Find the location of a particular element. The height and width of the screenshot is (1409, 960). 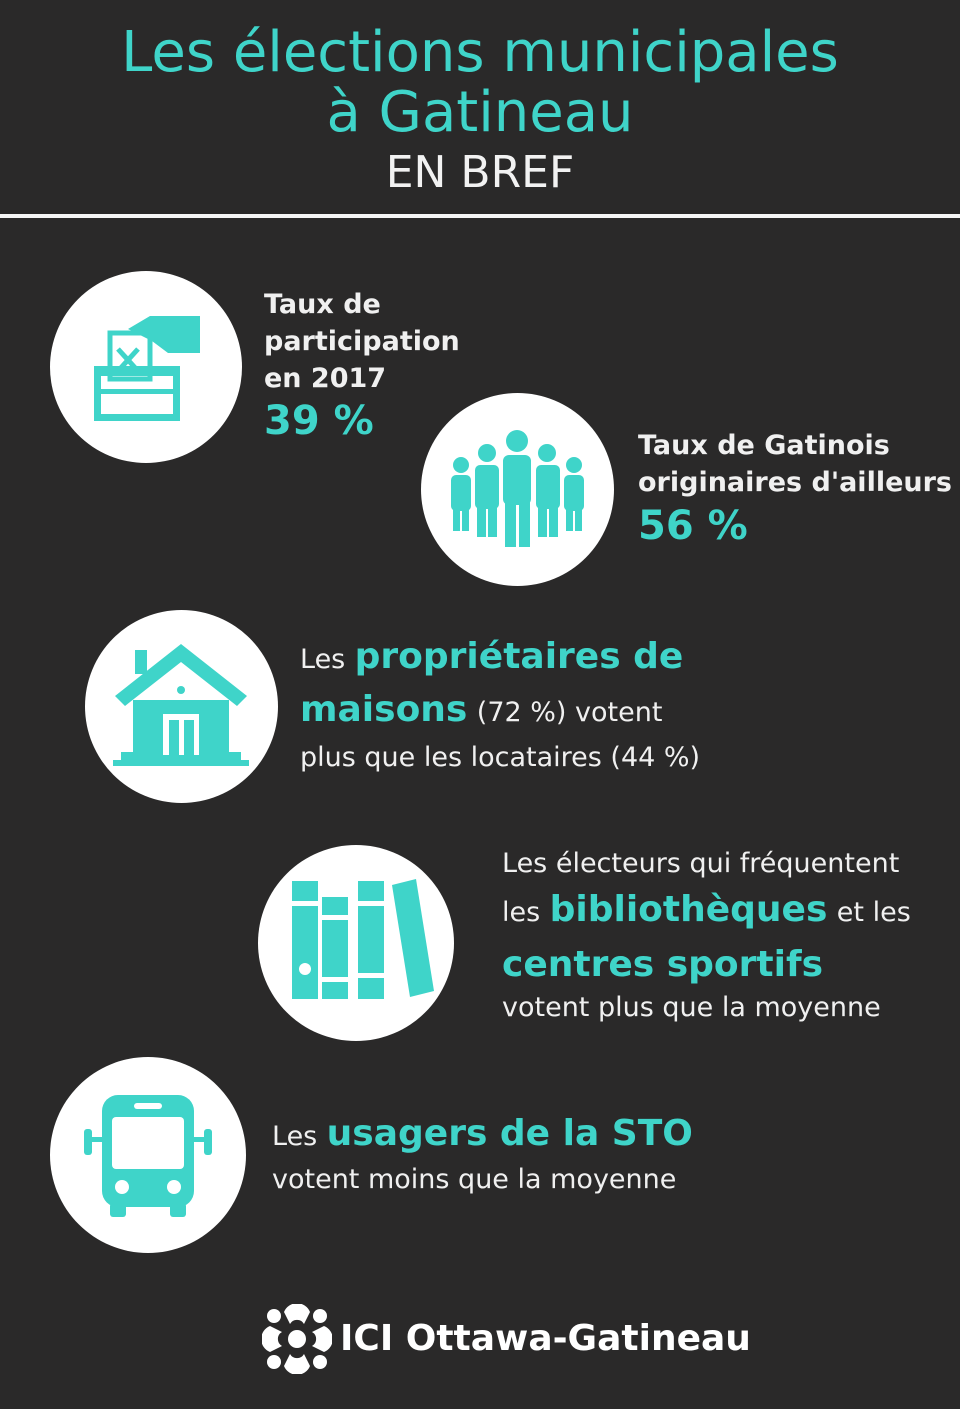

title-line-1: Les élections municipales is located at coordinates (480, 52).